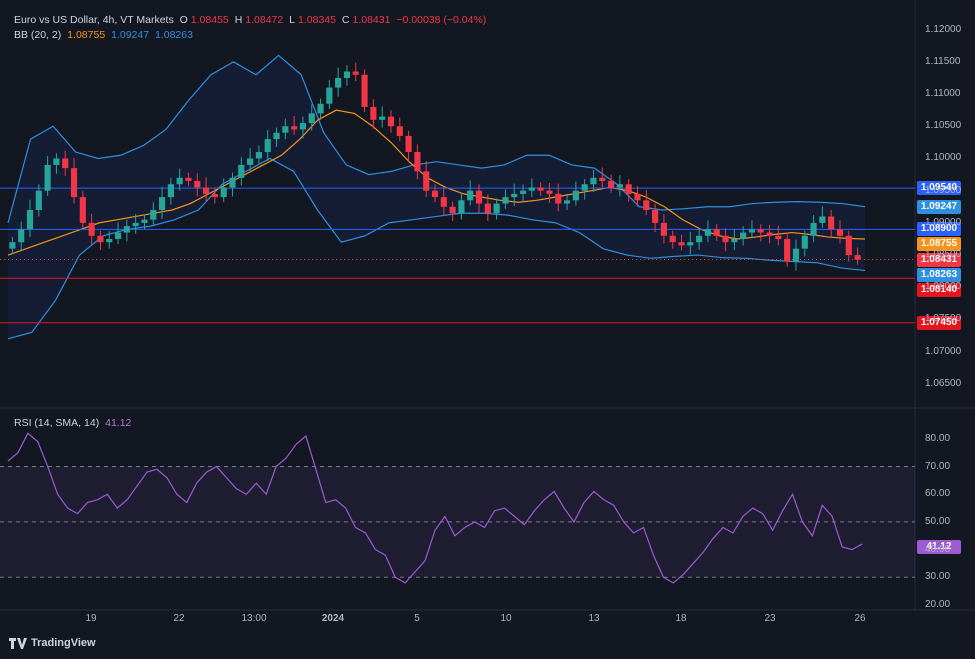 Image resolution: width=975 pixels, height=659 pixels. Describe the element at coordinates (38, 35) in the screenshot. I see `bb-label: BB (20, 2)` at that location.